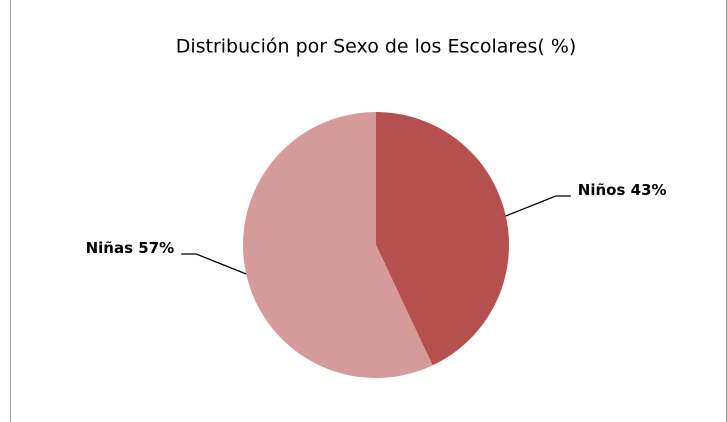  What do you see at coordinates (156, 248) in the screenshot?
I see `value-label: 57%` at bounding box center [156, 248].